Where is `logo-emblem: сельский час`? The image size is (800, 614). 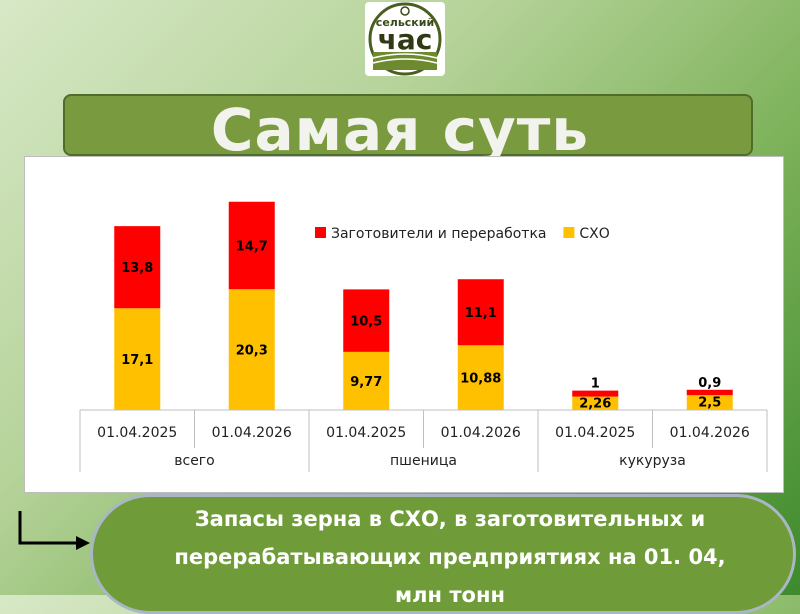
logo-emblem: сельский час is located at coordinates (405, 39).